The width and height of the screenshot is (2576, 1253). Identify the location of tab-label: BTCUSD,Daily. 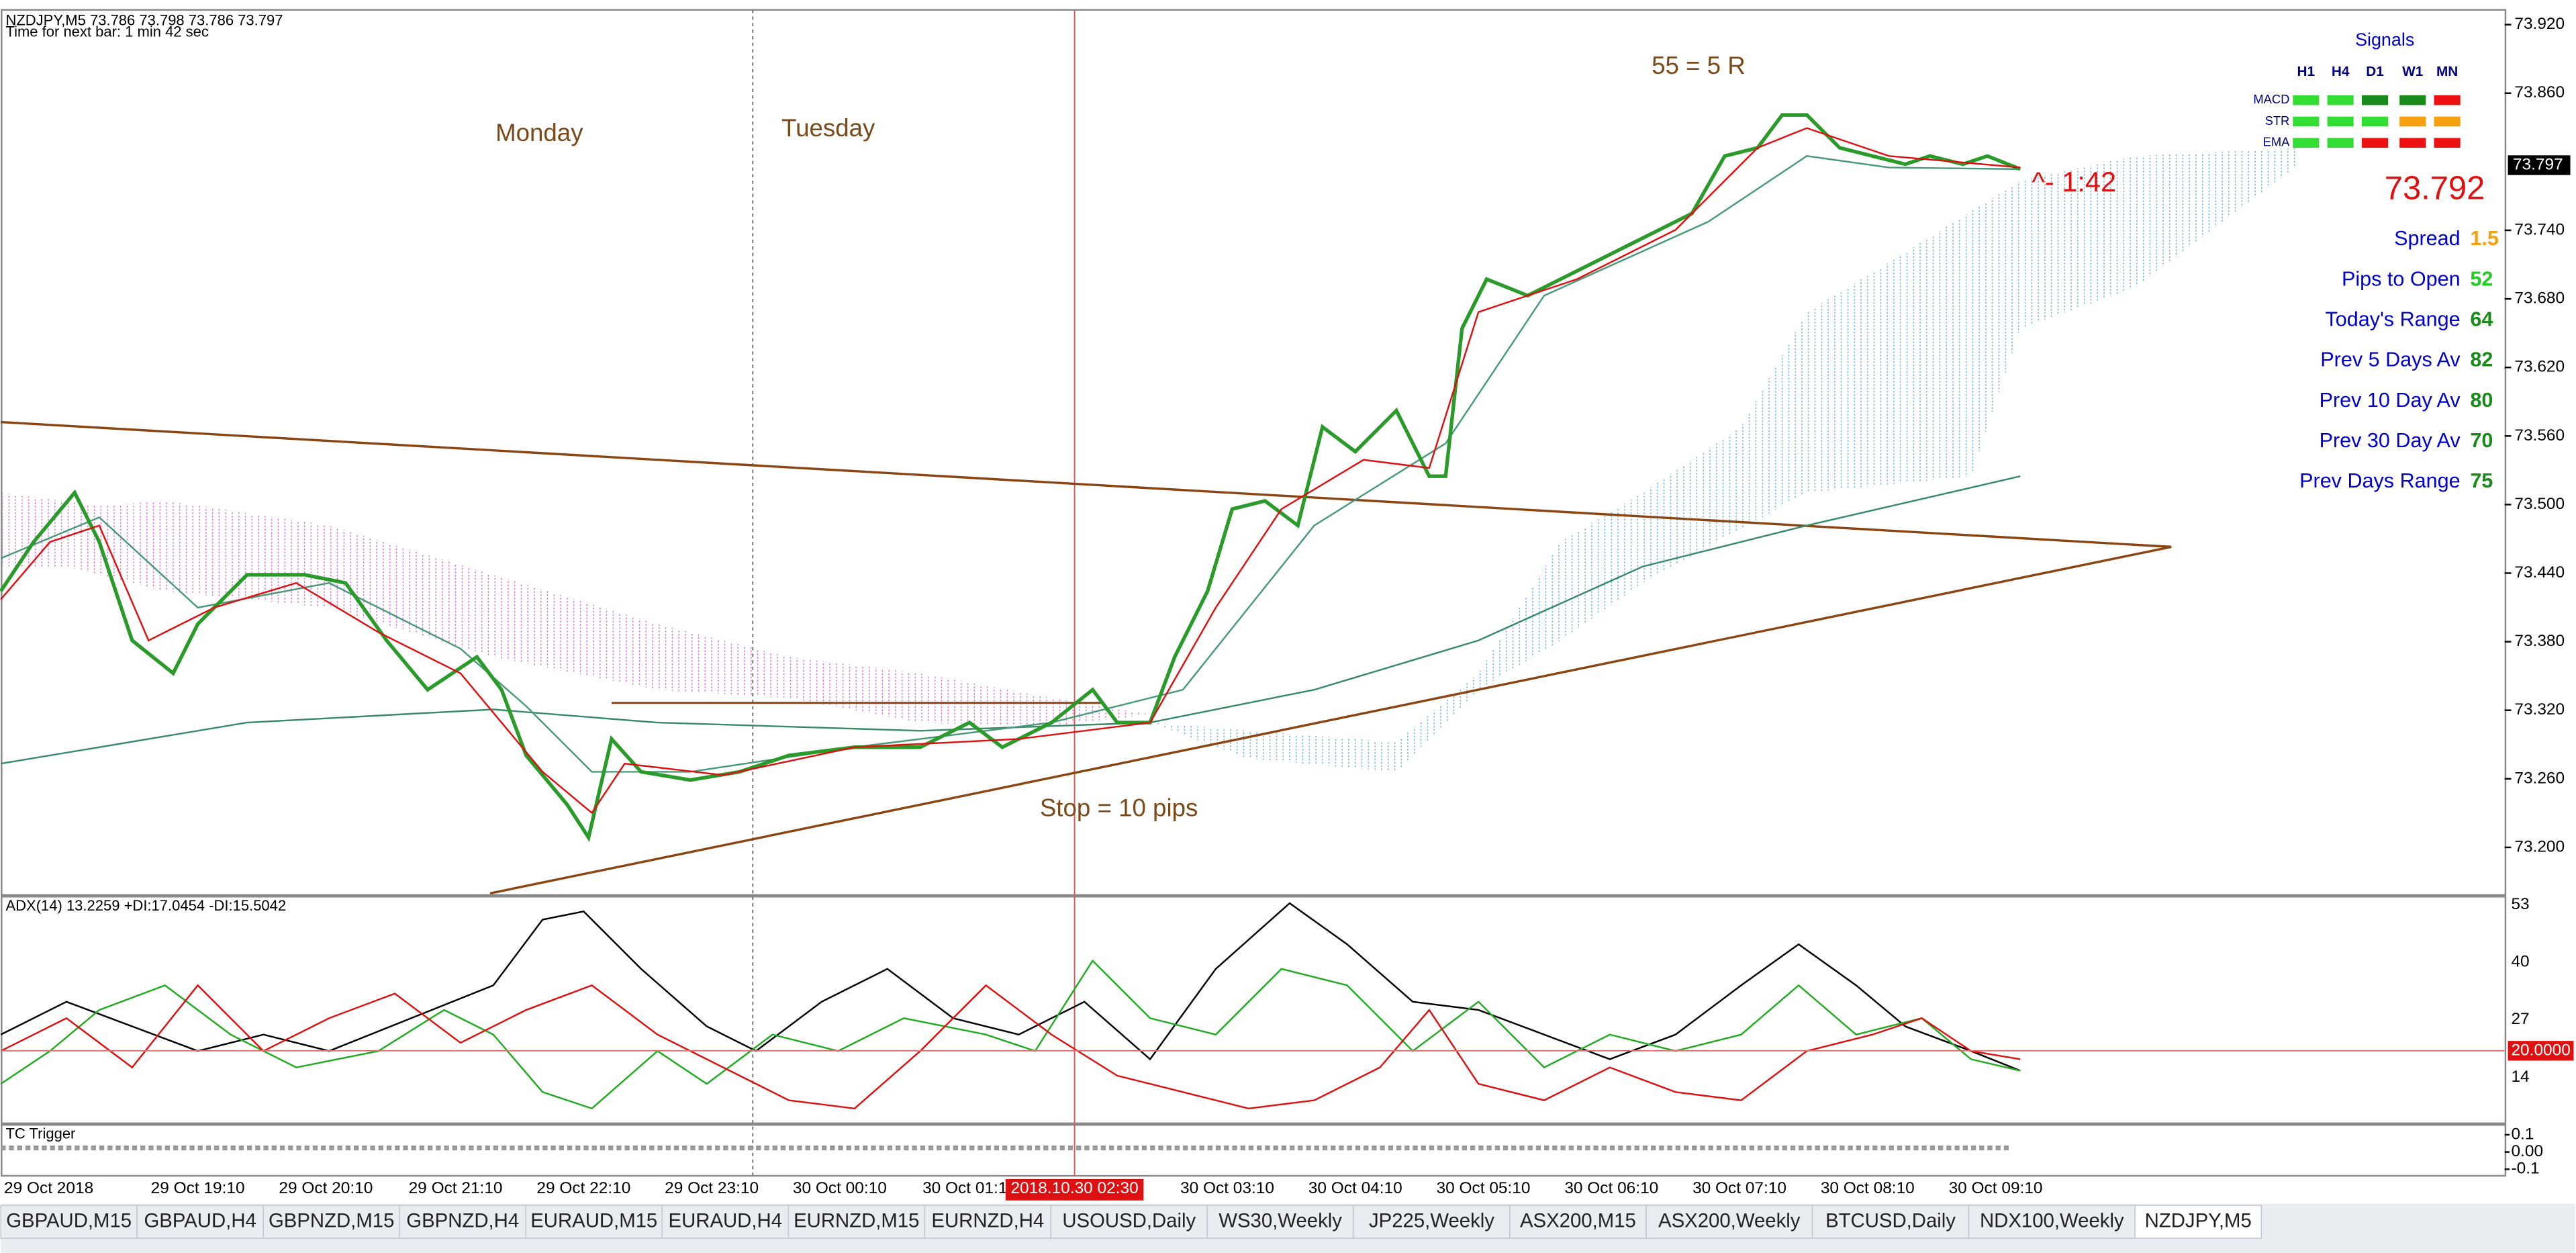
(1891, 1220).